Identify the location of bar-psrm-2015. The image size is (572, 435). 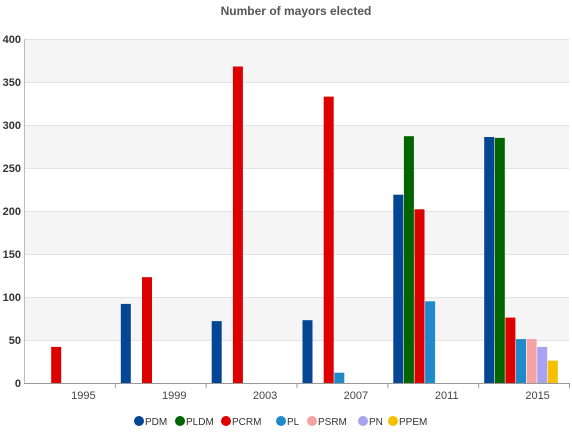
(531, 361).